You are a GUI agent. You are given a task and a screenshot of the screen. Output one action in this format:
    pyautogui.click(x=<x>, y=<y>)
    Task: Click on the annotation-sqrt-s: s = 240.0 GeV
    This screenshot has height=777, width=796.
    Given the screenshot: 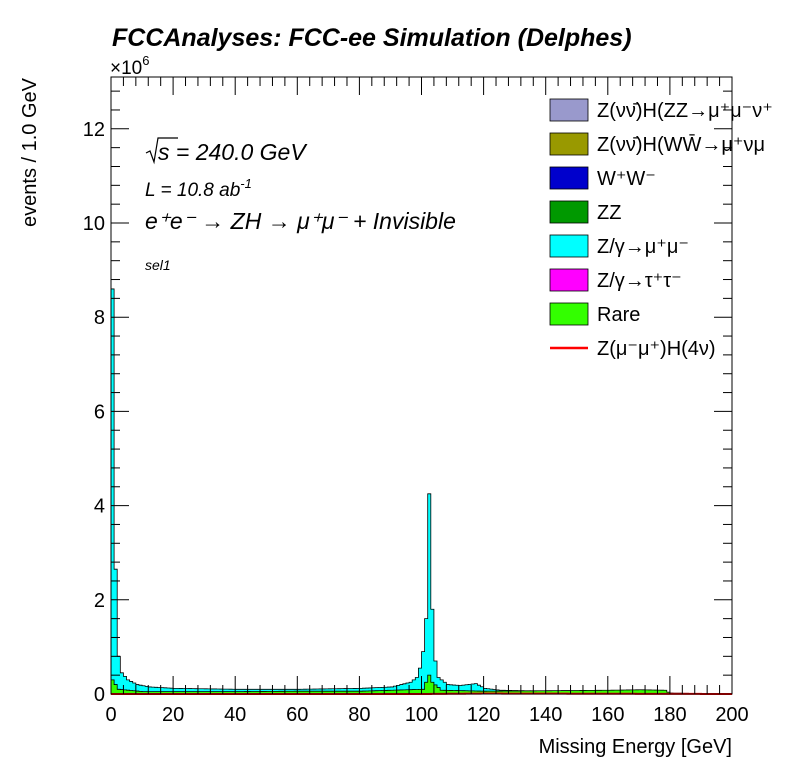 What is the action you would take?
    pyautogui.click(x=233, y=152)
    